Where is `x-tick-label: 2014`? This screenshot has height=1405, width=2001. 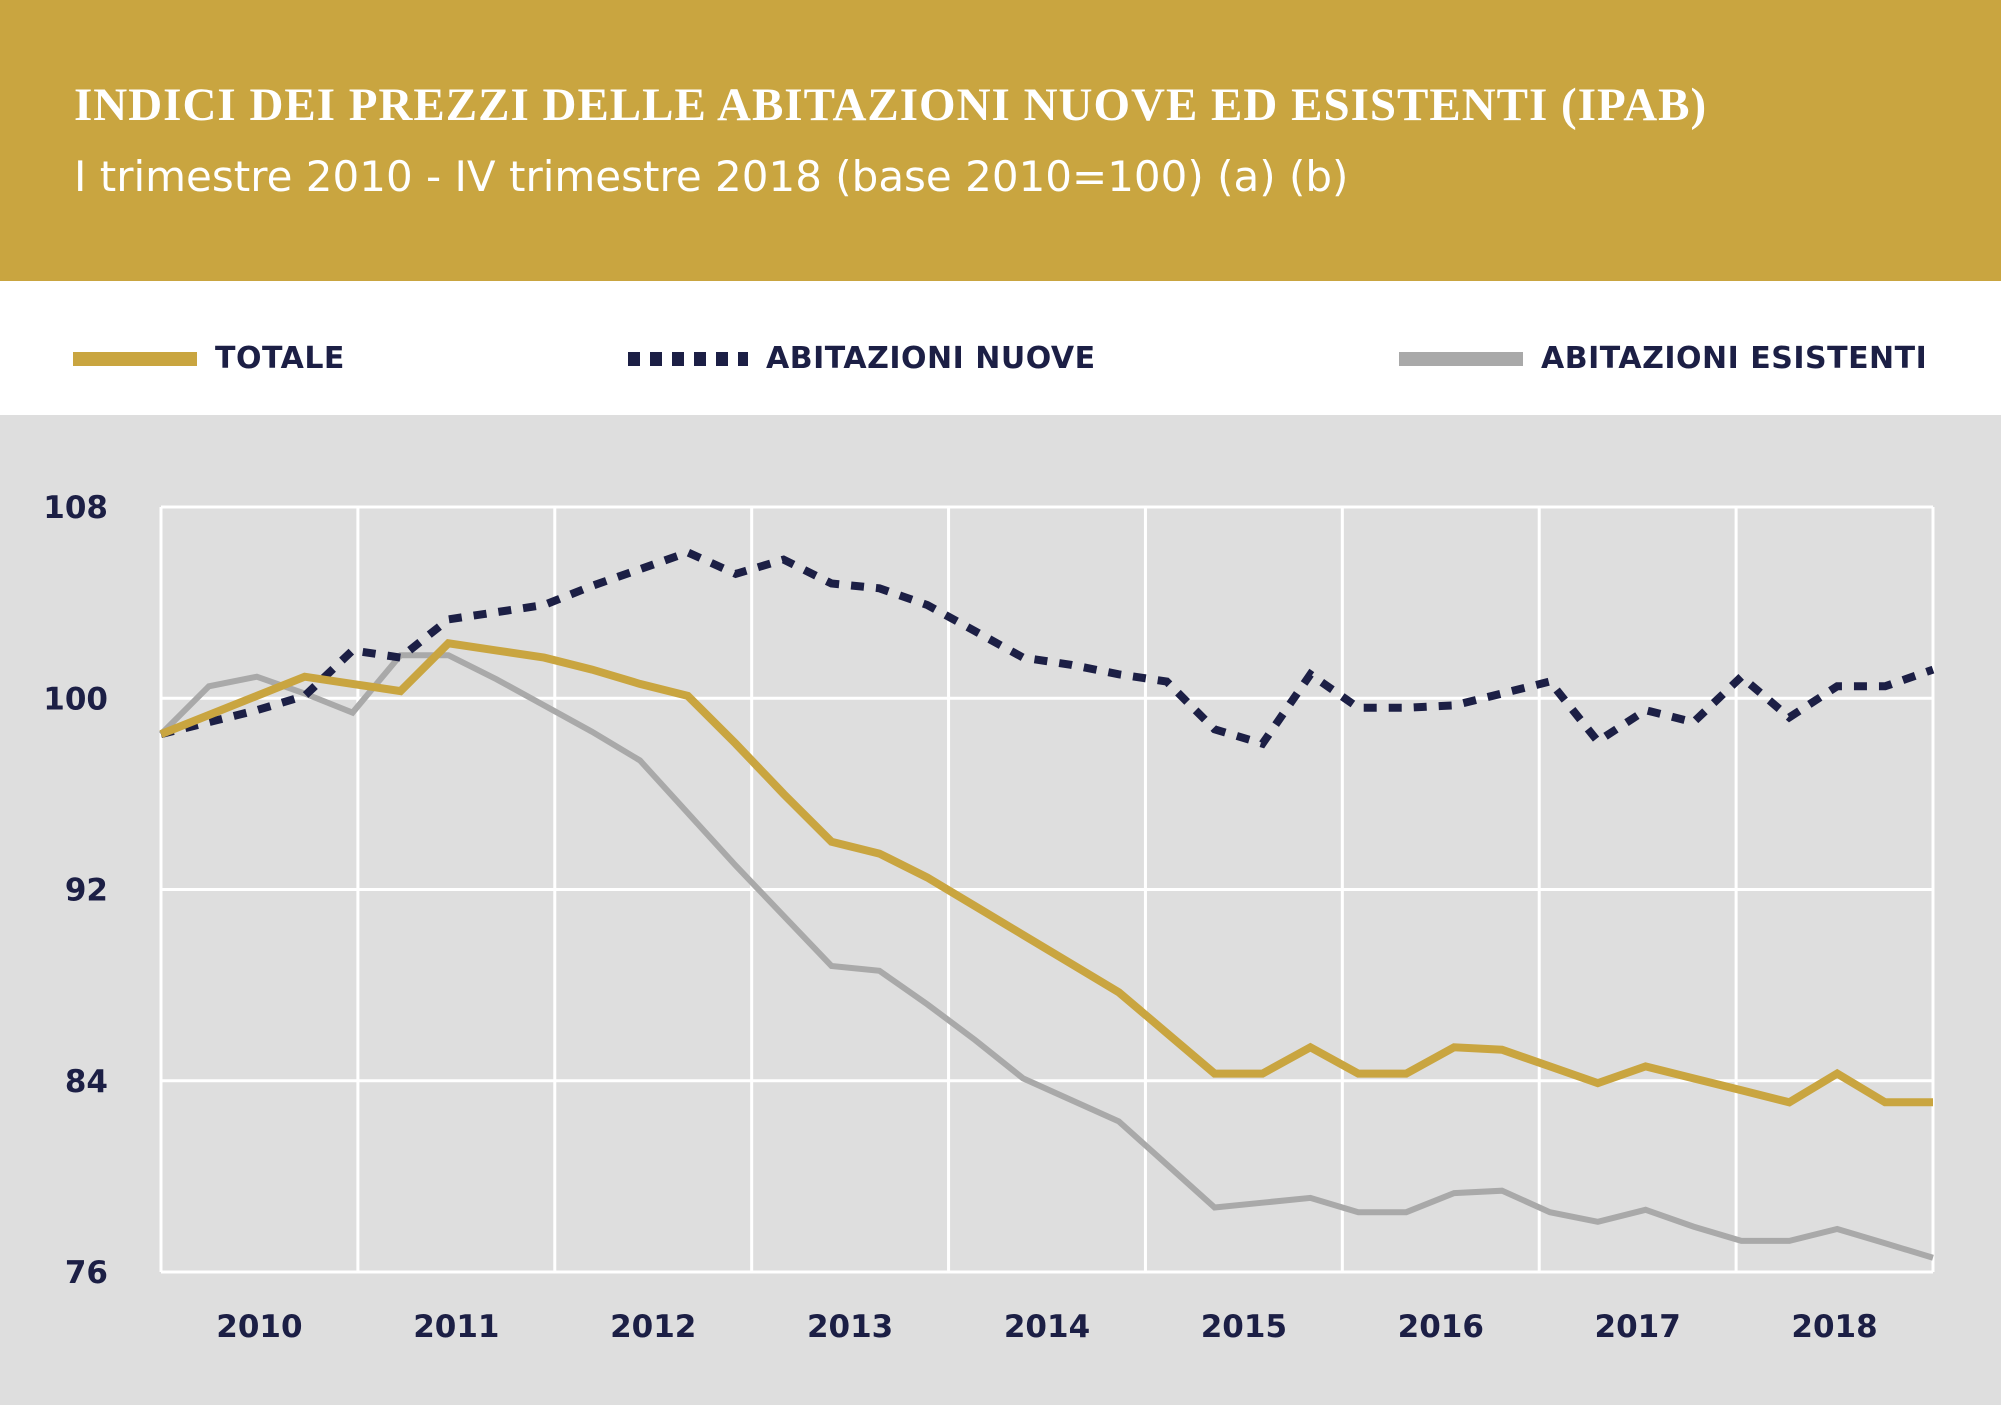 x-tick-label: 2014 is located at coordinates (1047, 1327).